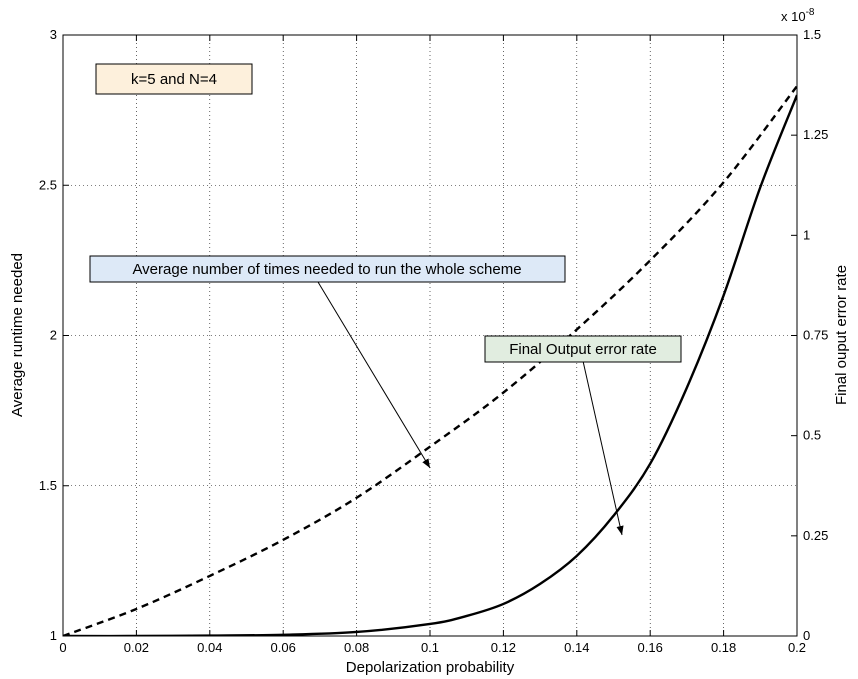  I want to click on y-left-tick-label: 2.5, so click(48, 184).